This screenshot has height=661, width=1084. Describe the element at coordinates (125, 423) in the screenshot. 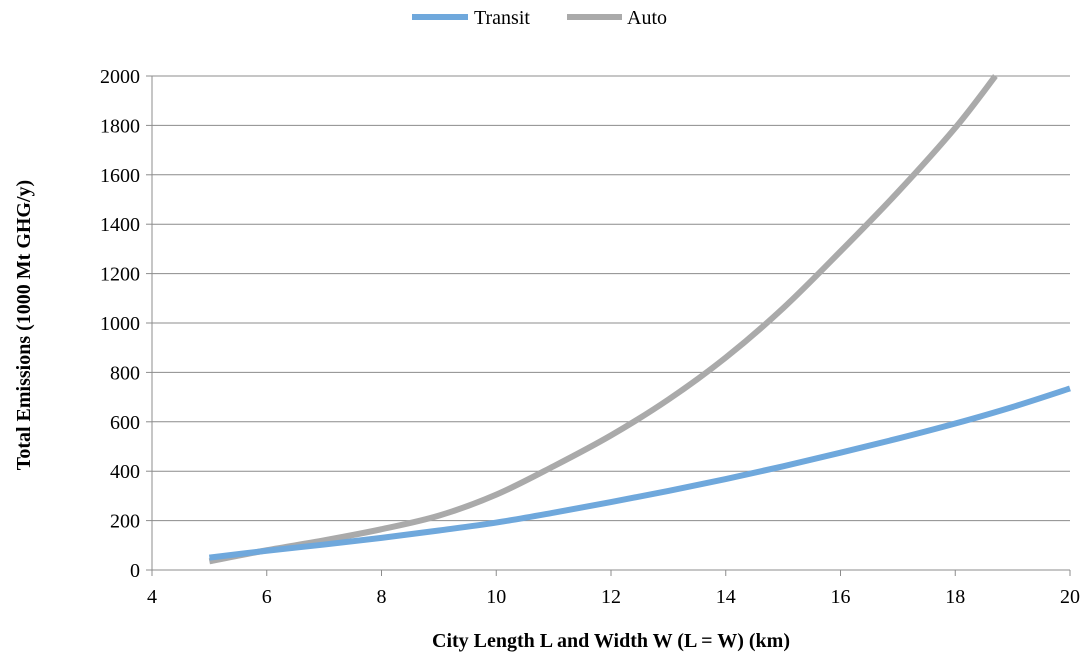

I see `y-tick-label: 600` at that location.